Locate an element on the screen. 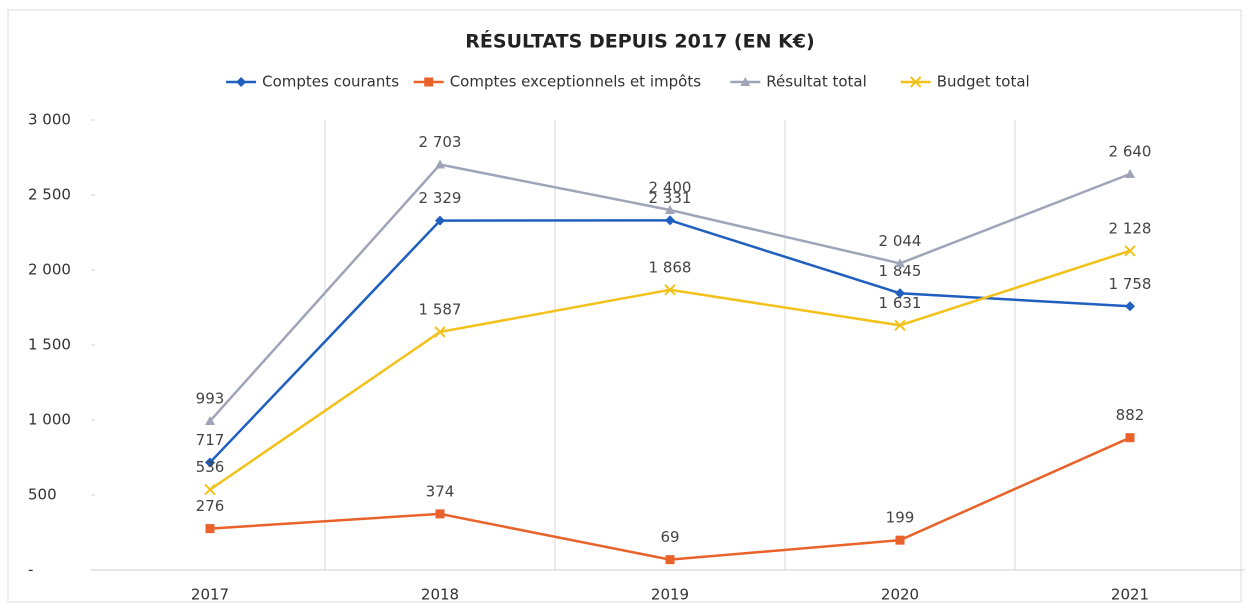  x-tick-label: 2019 is located at coordinates (670, 595).